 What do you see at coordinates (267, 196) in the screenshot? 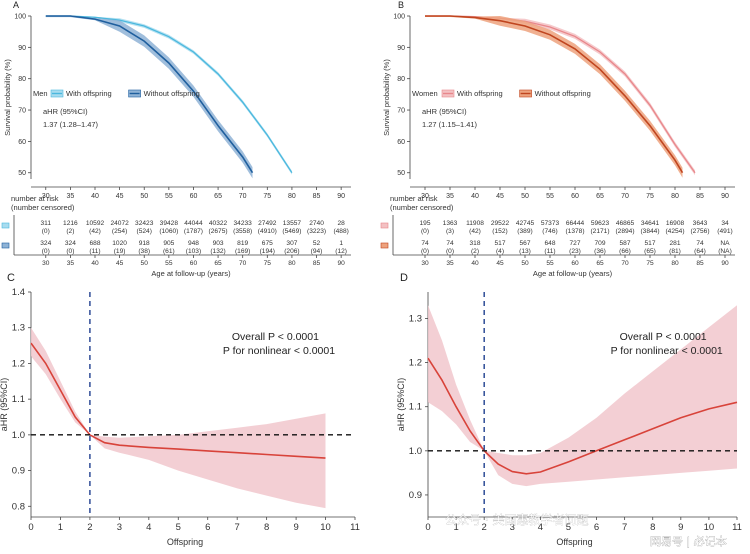
I see `x-tick-label: 75` at bounding box center [267, 196].